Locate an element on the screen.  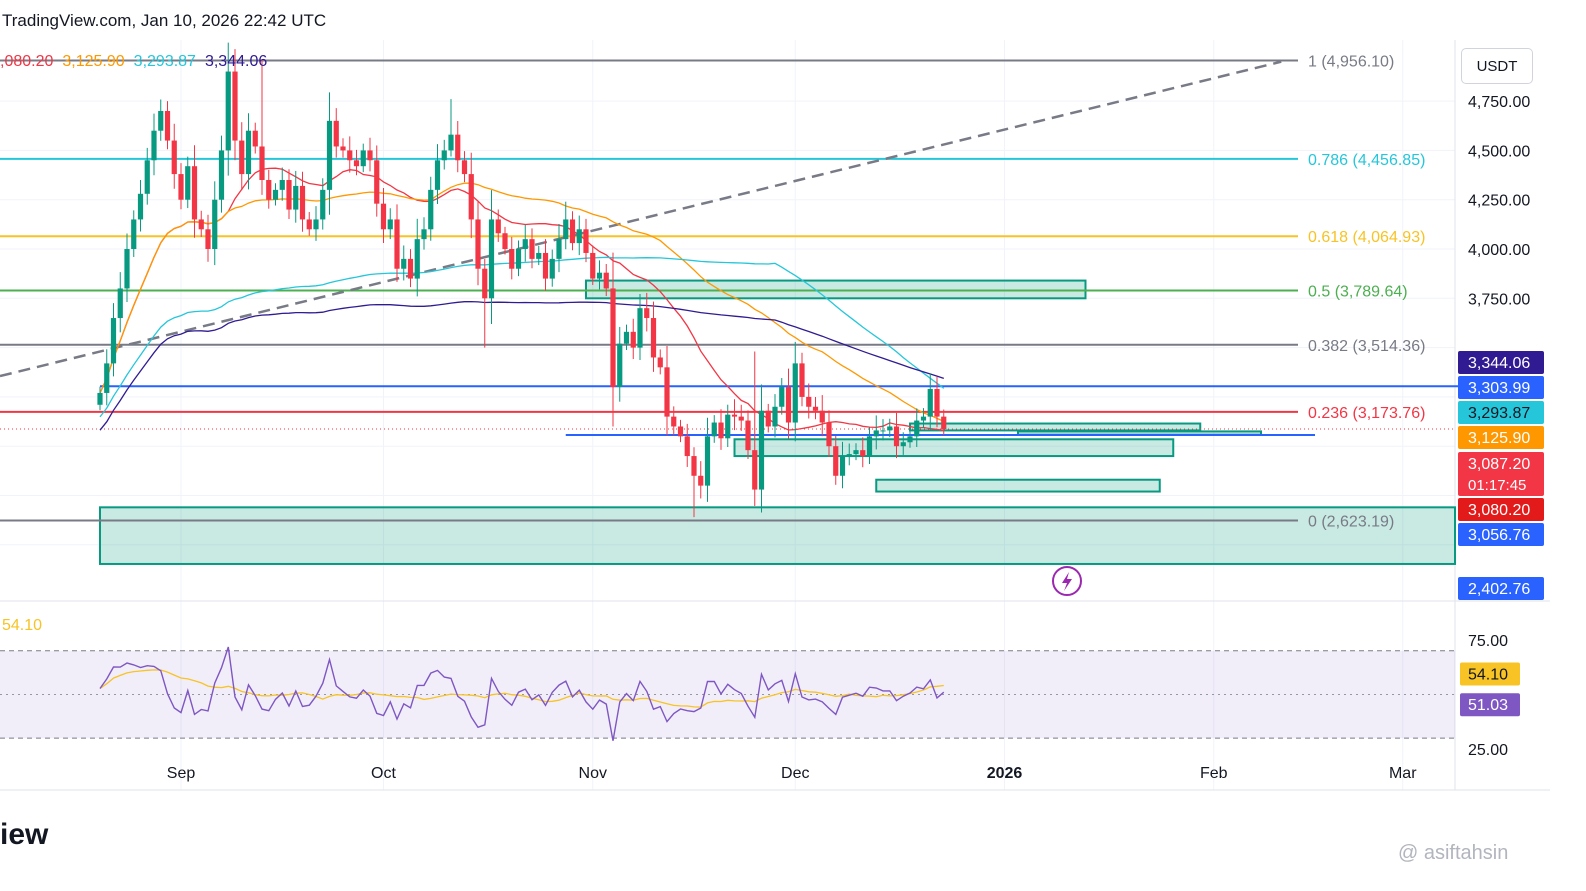
currency-selector: USDT is located at coordinates (1497, 66).